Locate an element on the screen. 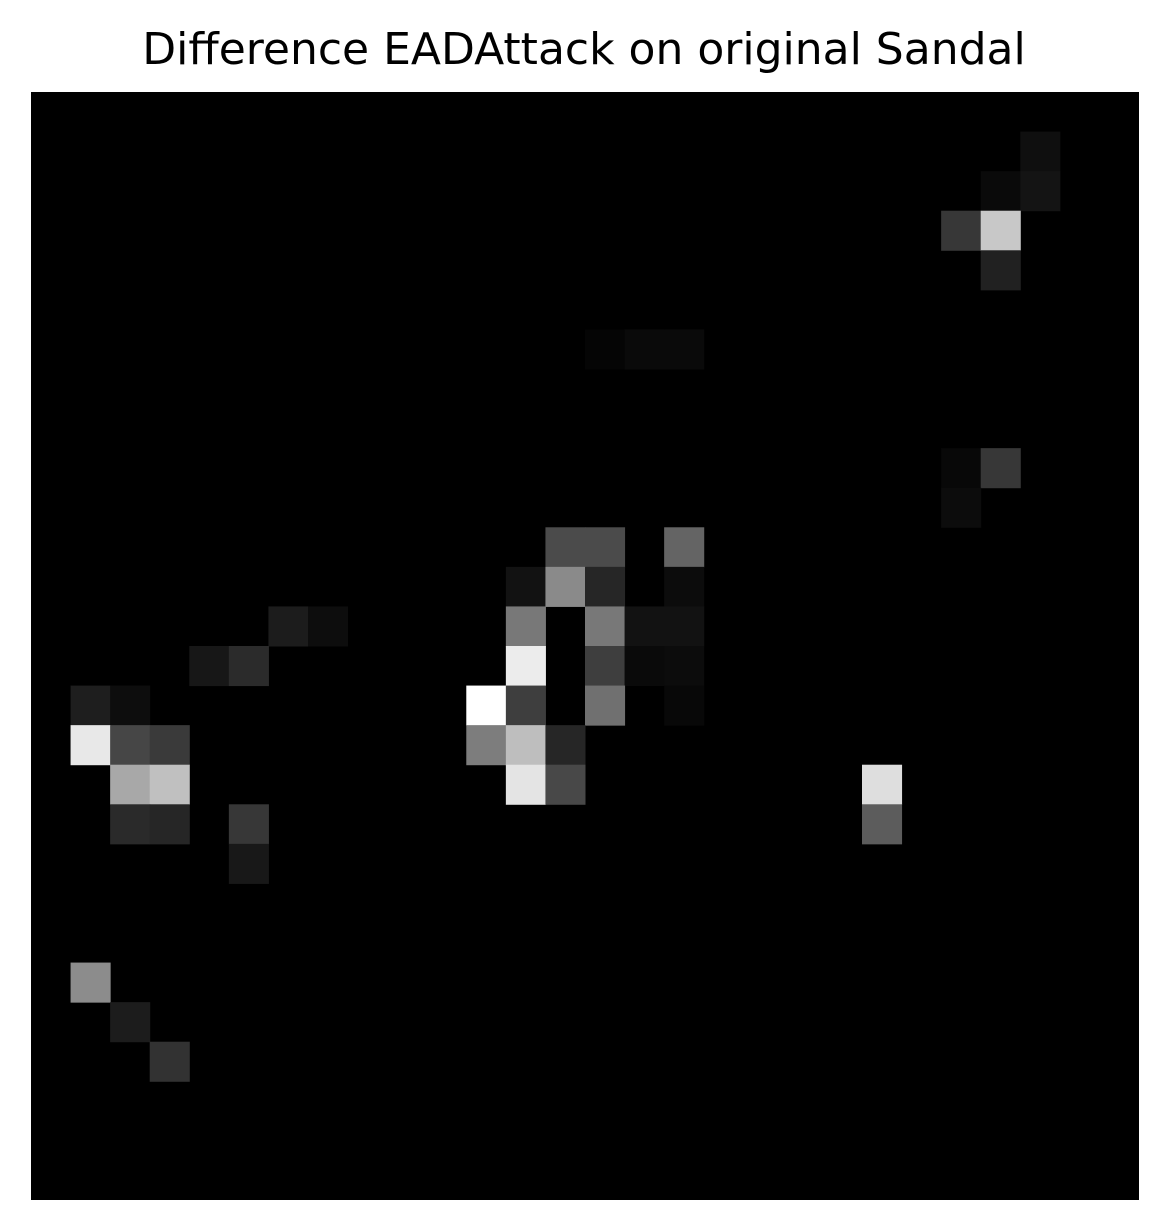  heatmap-cell-r13-c15 is located at coordinates (644, 626).